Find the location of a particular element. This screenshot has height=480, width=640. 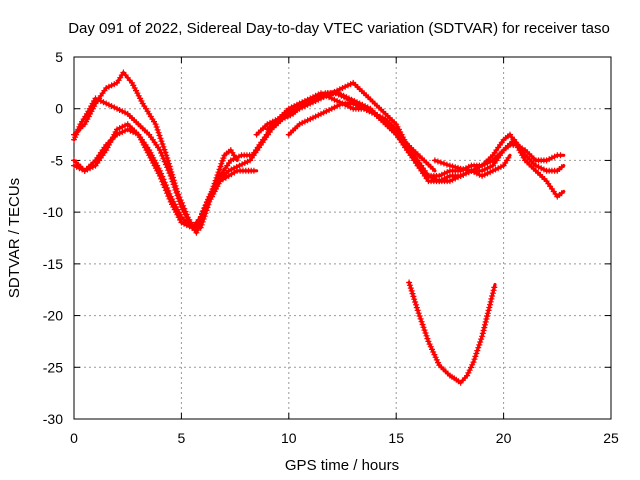

x-tick-label: 15 is located at coordinates (396, 438).